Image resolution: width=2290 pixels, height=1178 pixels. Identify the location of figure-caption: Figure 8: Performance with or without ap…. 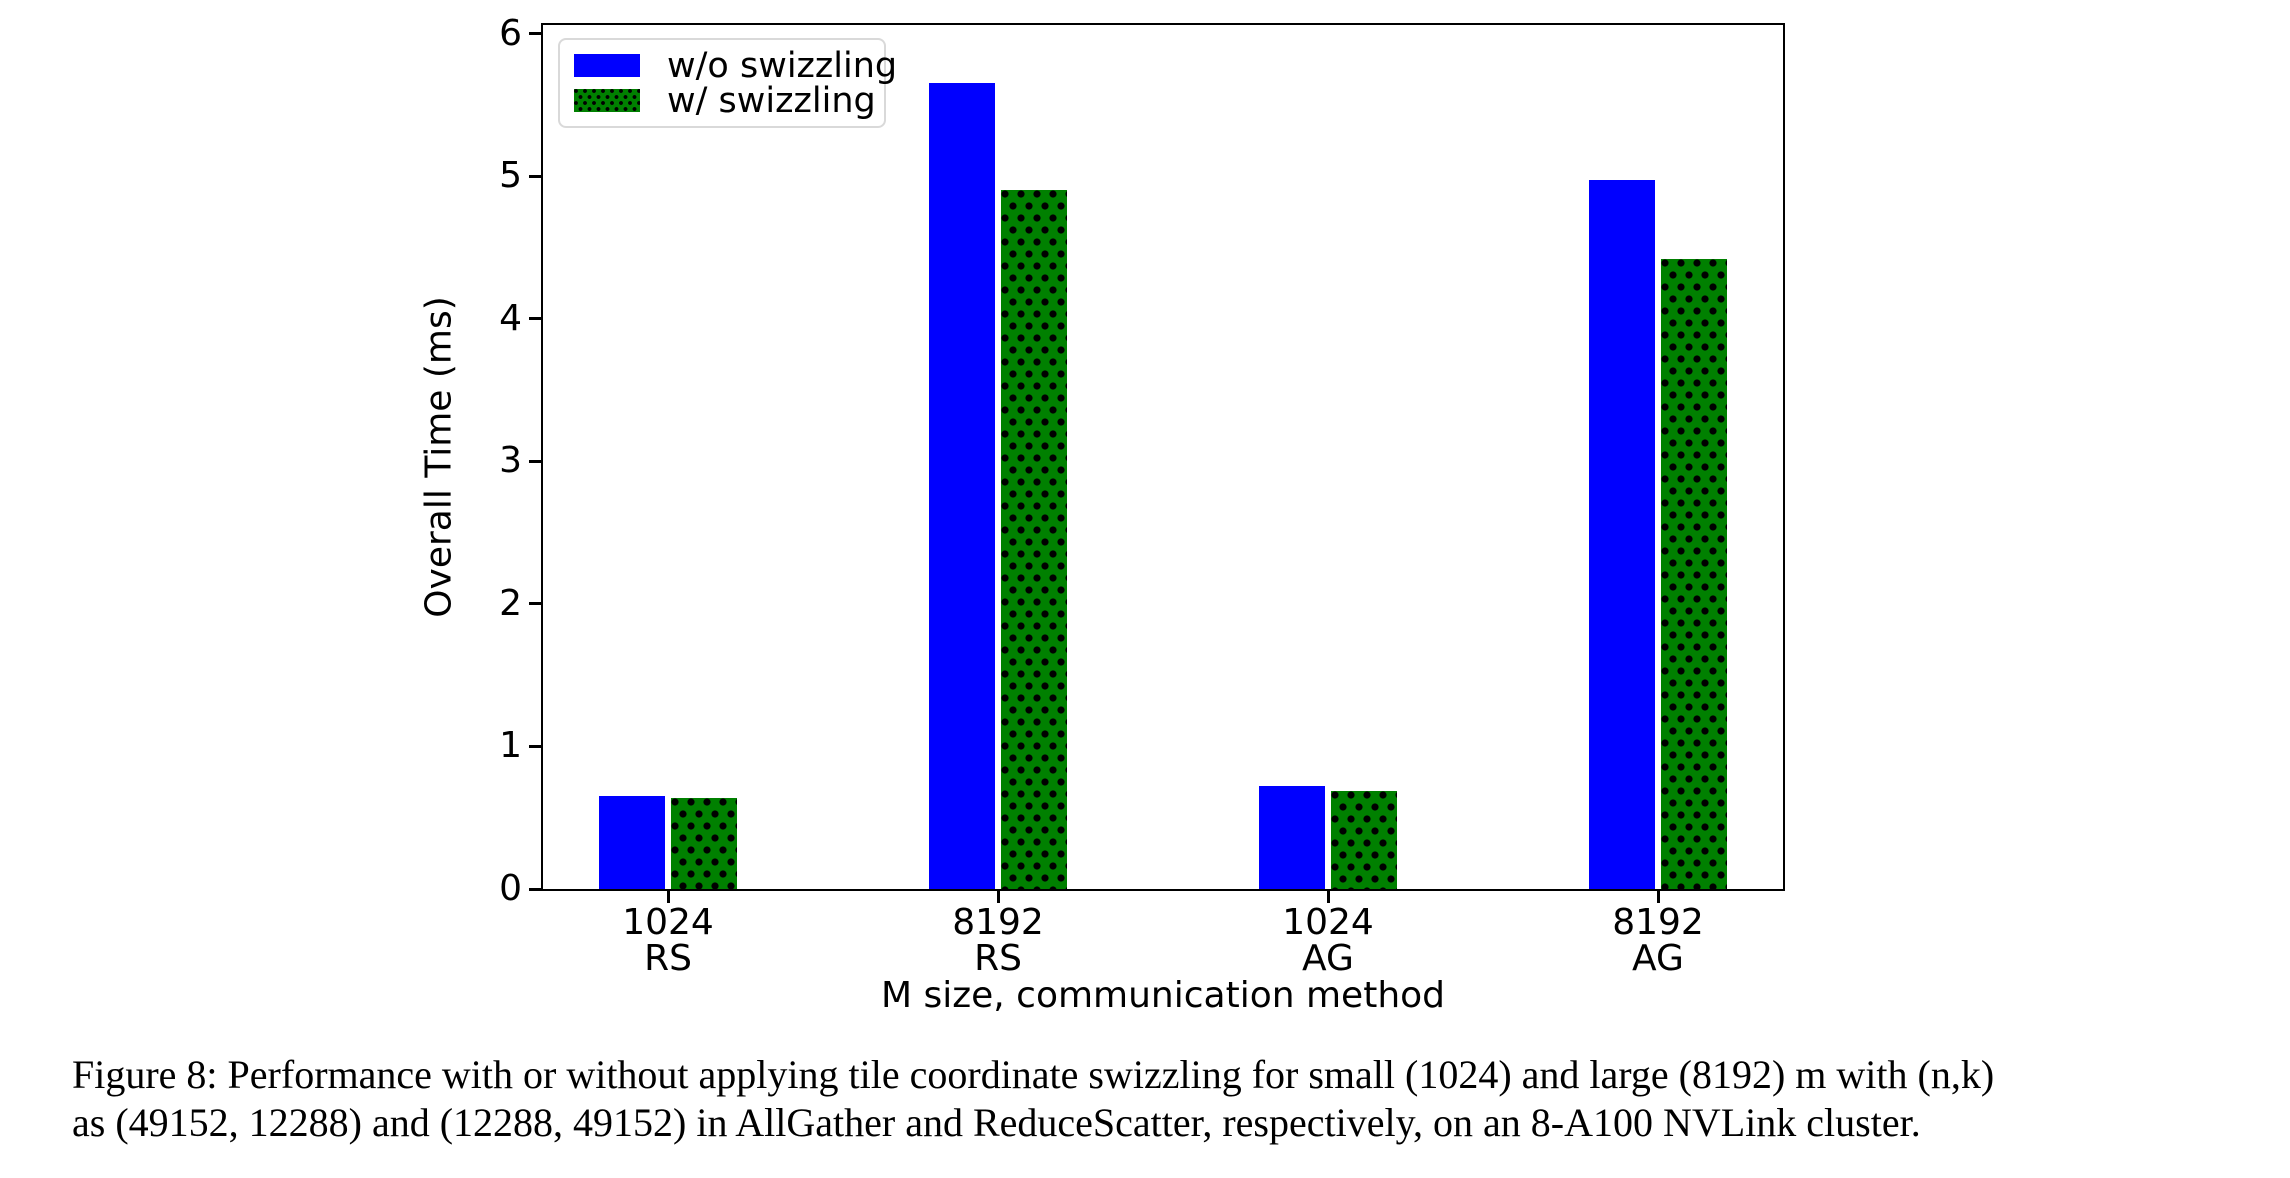
(1033, 1099).